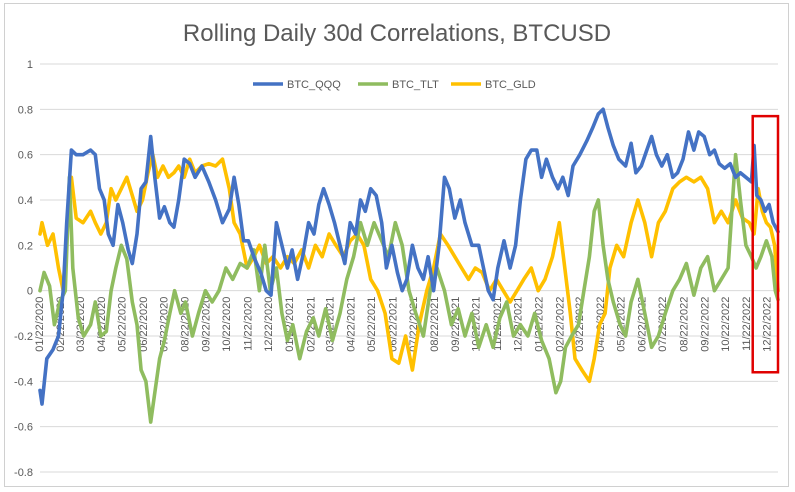 The height and width of the screenshot is (492, 795). What do you see at coordinates (30, 65) in the screenshot?
I see `y-tick-label: 1` at bounding box center [30, 65].